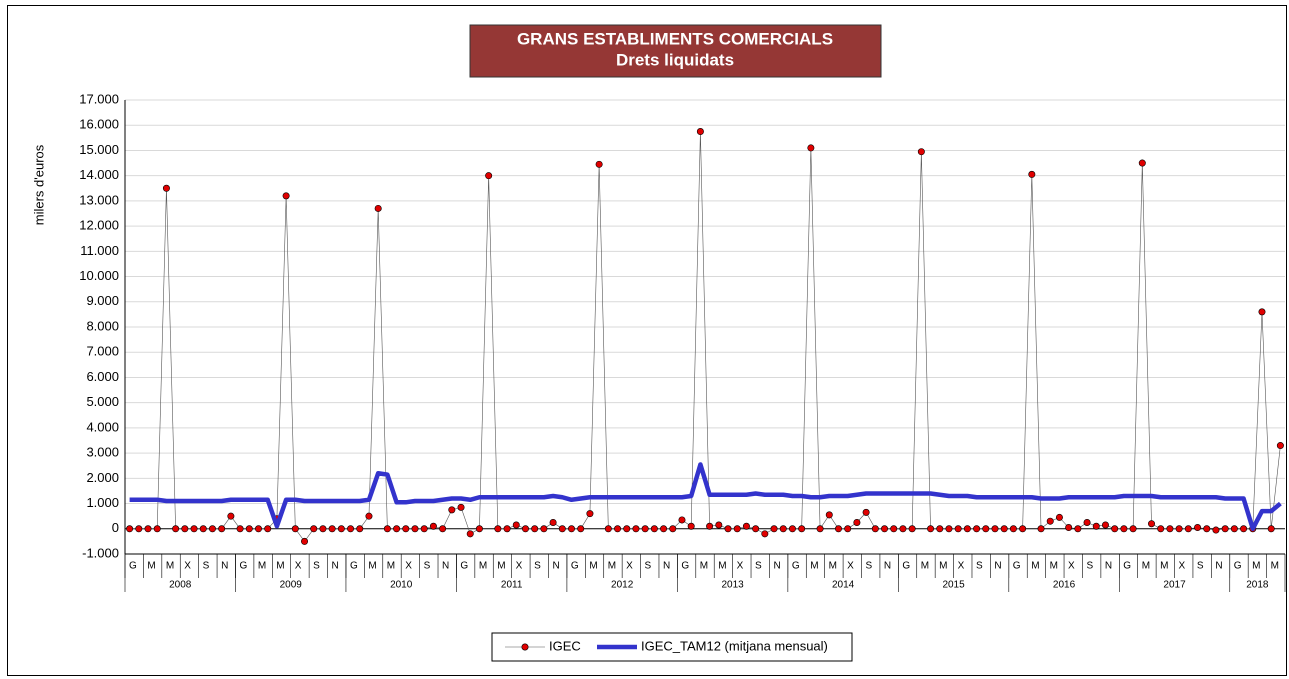  Describe the element at coordinates (100, 552) in the screenshot. I see `y-tick-label: -1.000` at that location.